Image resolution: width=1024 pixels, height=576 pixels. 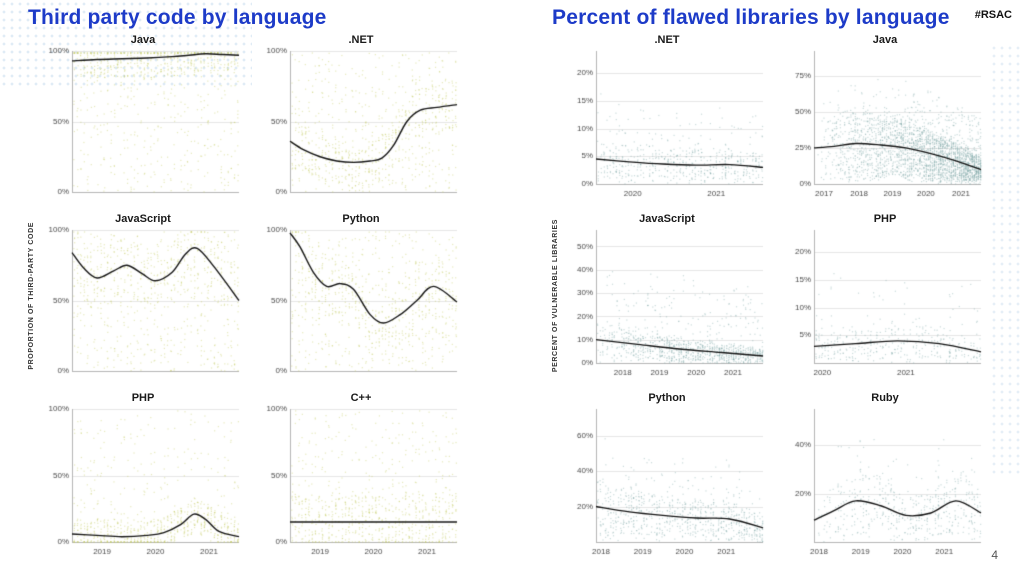 I want to click on subplot-title: Ruby, so click(x=885, y=398).